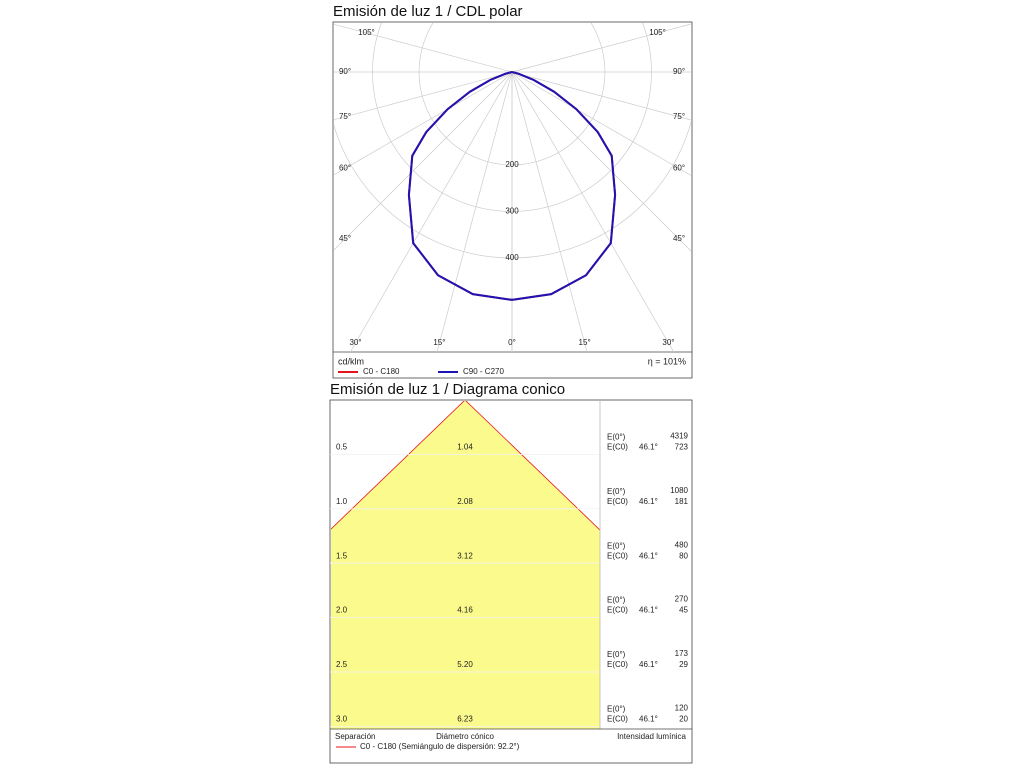 The image size is (1024, 768). I want to click on column-header: Separación, so click(355, 736).